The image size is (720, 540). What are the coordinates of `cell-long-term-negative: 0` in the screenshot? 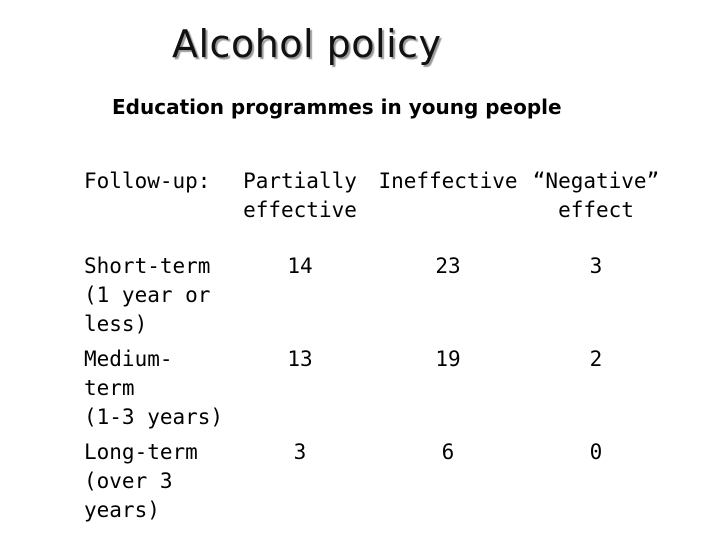 It's located at (596, 452).